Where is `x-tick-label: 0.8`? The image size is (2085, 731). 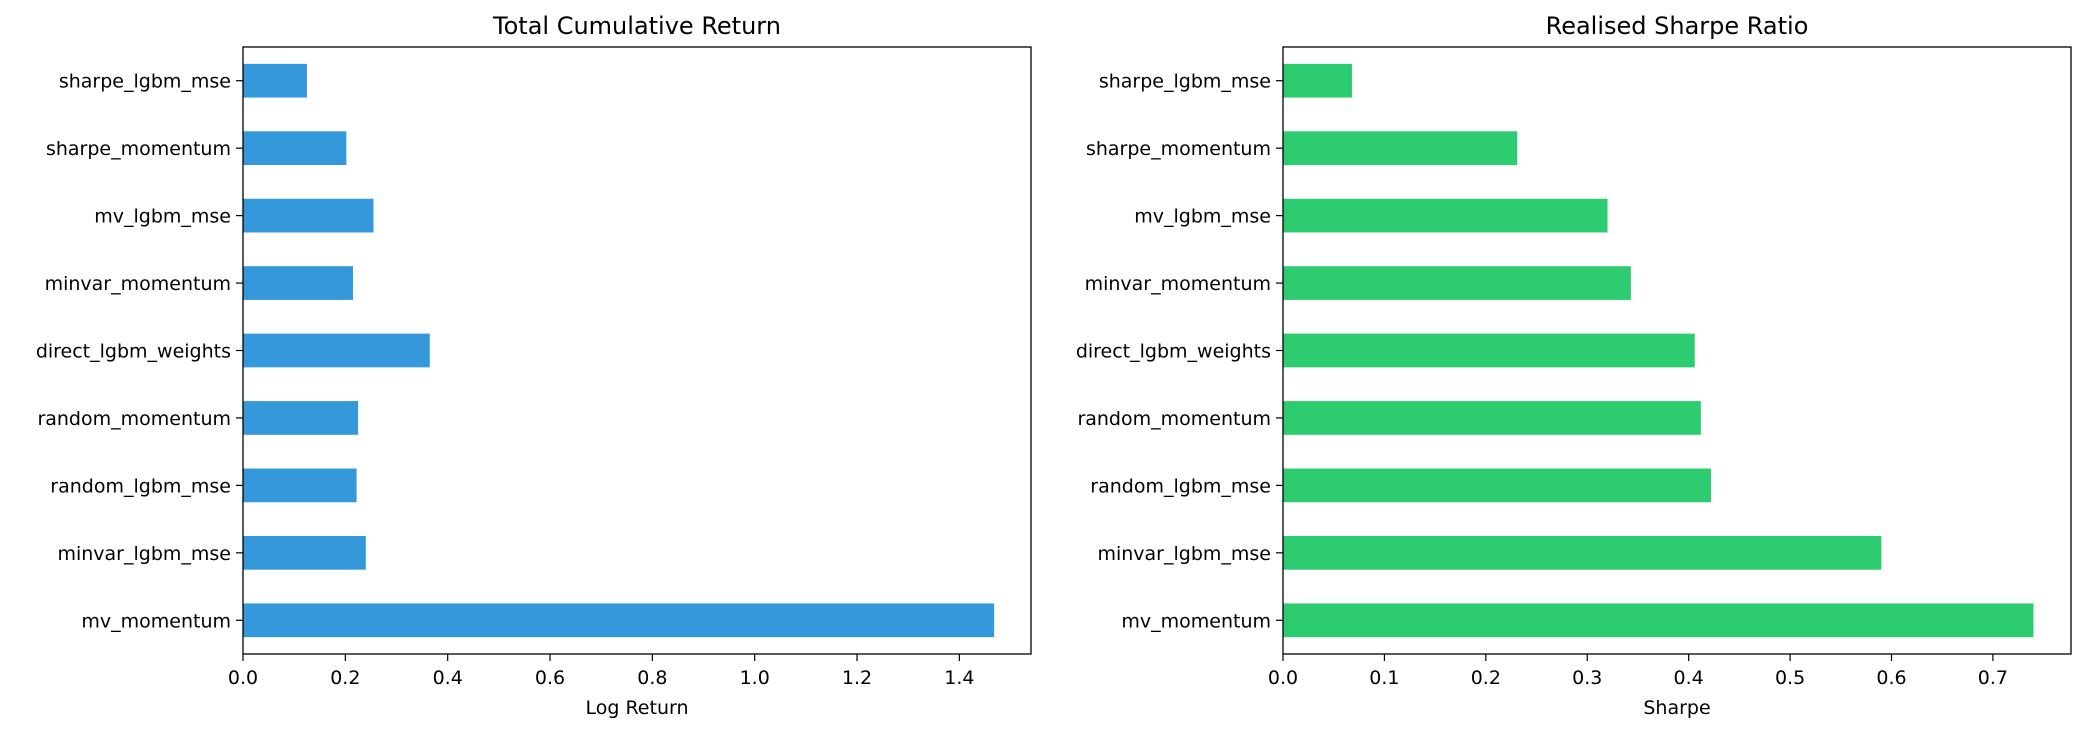
x-tick-label: 0.8 is located at coordinates (652, 678).